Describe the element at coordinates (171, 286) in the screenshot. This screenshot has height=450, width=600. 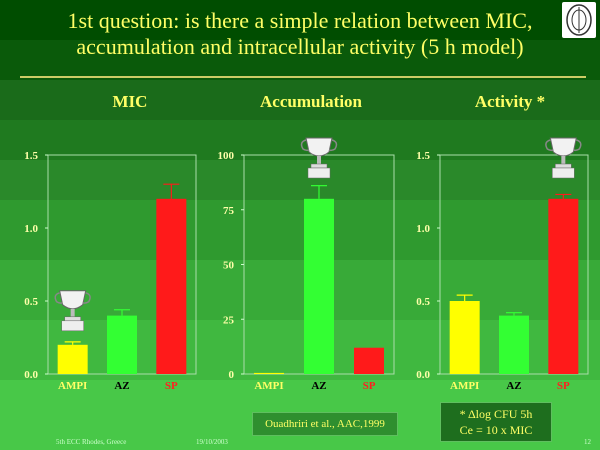
I see `mic-bar-sp` at that location.